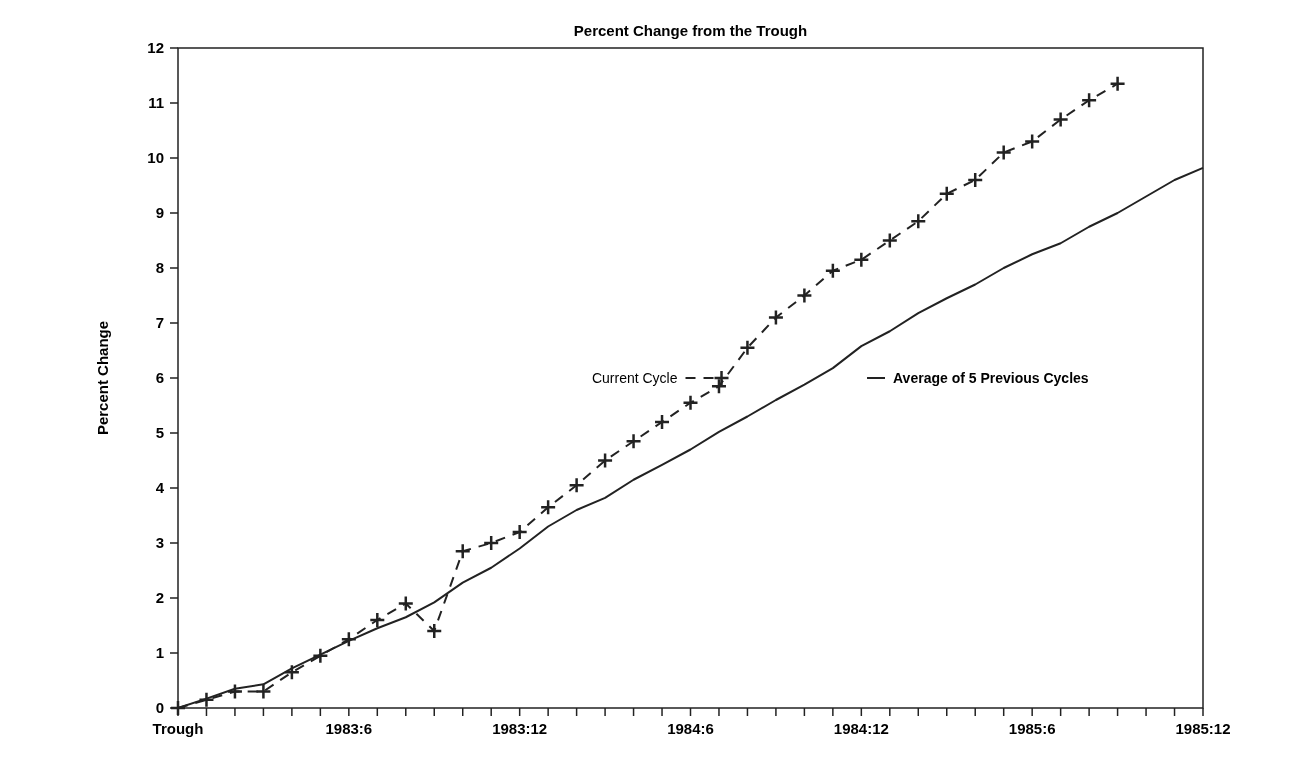 This screenshot has width=1290, height=779. Describe the element at coordinates (159, 653) in the screenshot. I see `y-tick-label: 1` at that location.